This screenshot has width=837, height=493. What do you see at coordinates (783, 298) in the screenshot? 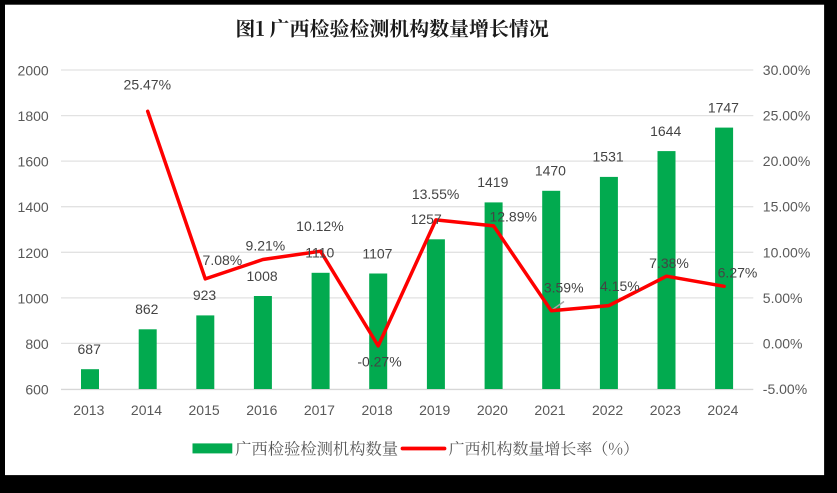
I see `svg-text: 5.00%` at bounding box center [783, 298].